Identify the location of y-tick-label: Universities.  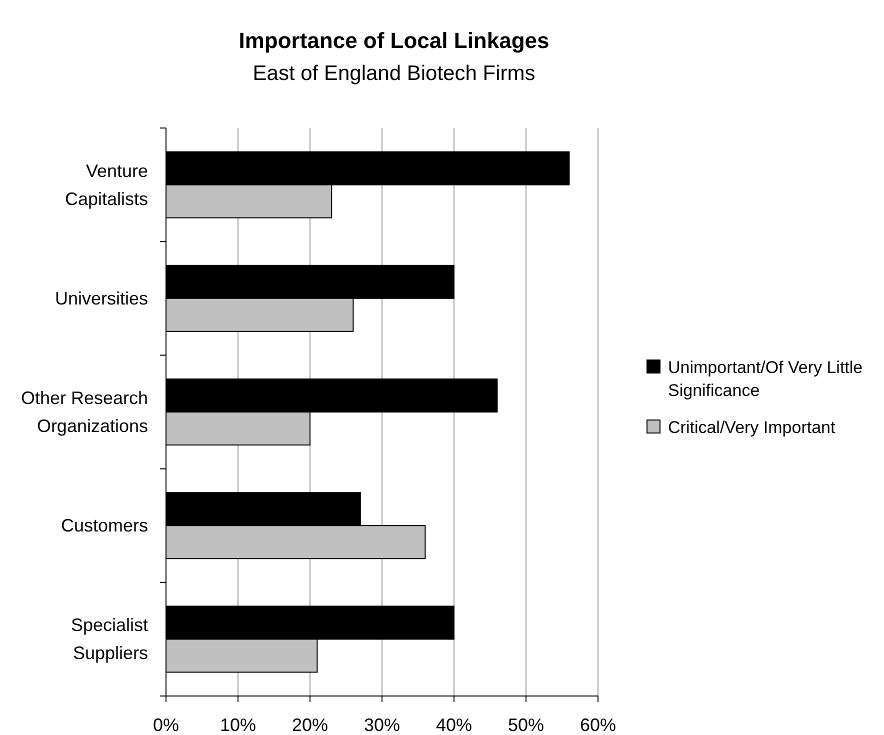
(101, 298).